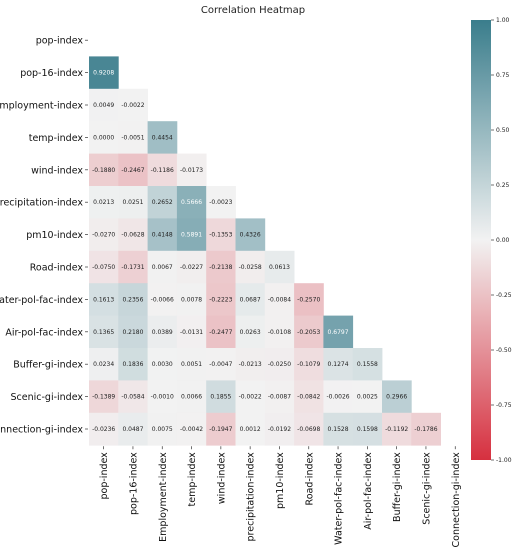  Describe the element at coordinates (41, 430) in the screenshot. I see `row-label: Connection-gi-index` at that location.